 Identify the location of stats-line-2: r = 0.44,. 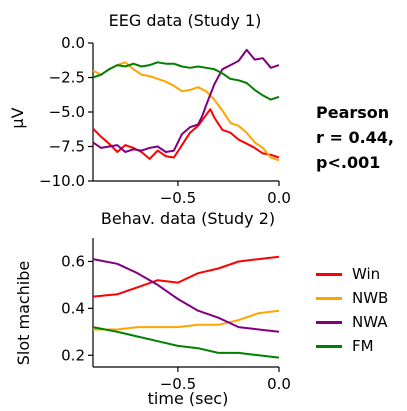
(355, 137).